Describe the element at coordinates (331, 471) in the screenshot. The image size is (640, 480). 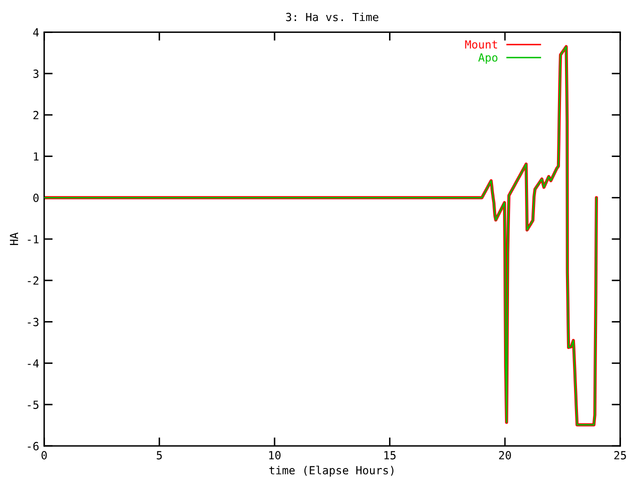
I see `x-axis-title: time (Elapse Hours)` at that location.